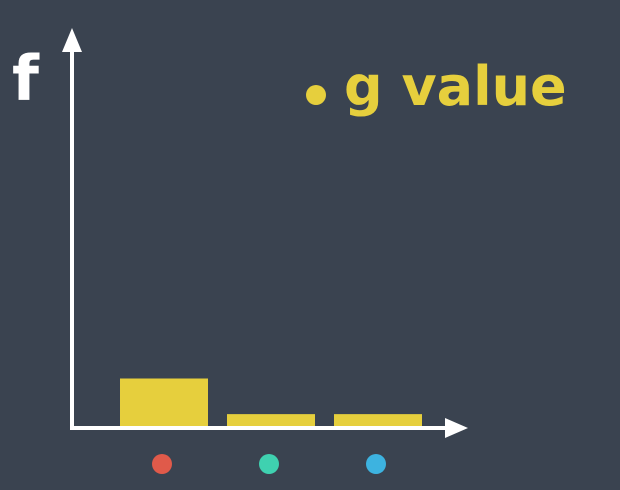  I want to click on bar-green, so click(271, 420).